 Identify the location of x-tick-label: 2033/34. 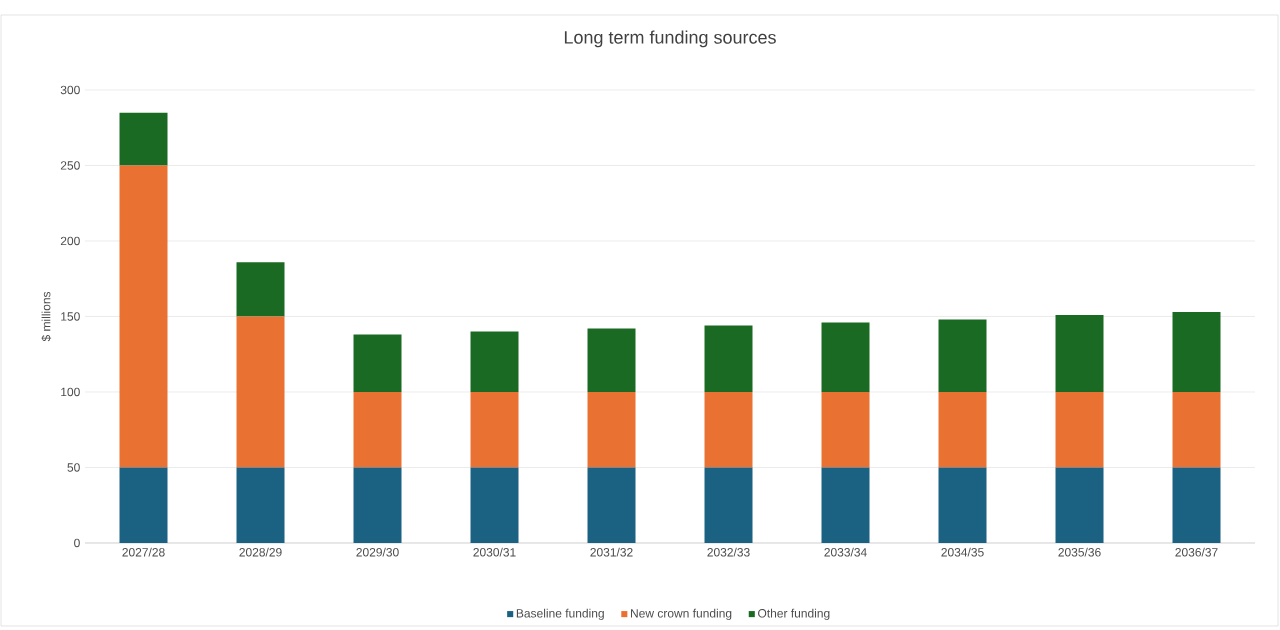
(845, 552).